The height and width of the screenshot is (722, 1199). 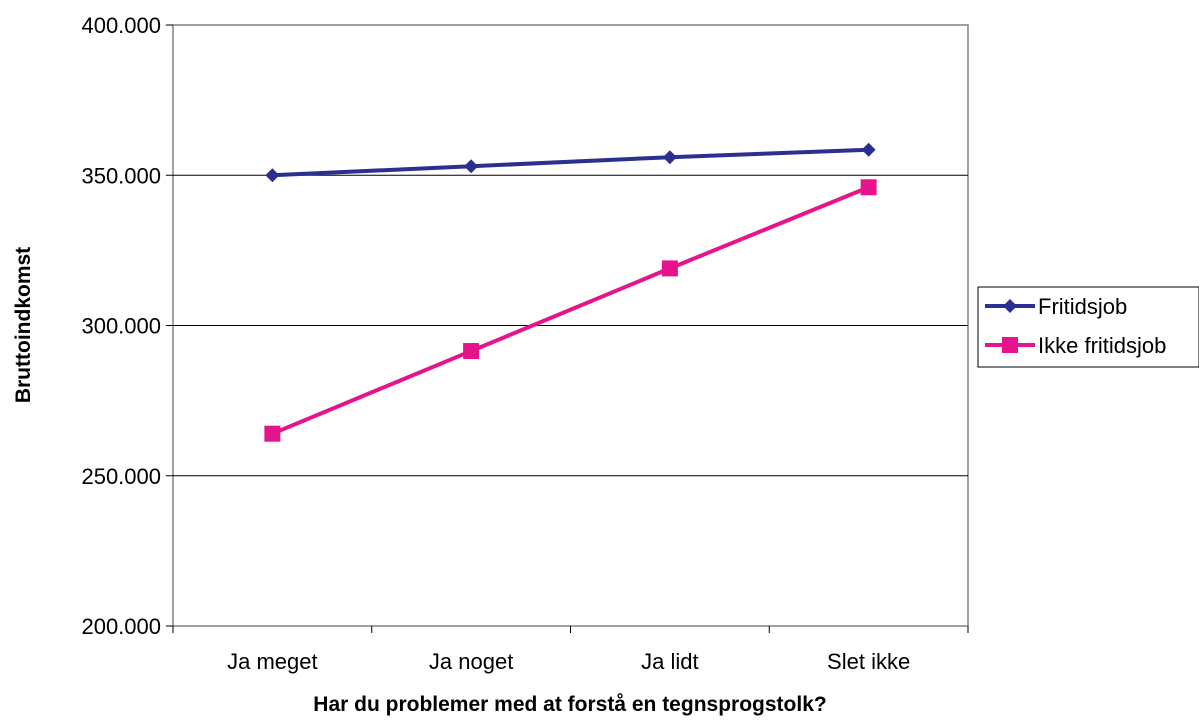 What do you see at coordinates (1082, 306) in the screenshot?
I see `legend-label: Fritidsjob` at bounding box center [1082, 306].